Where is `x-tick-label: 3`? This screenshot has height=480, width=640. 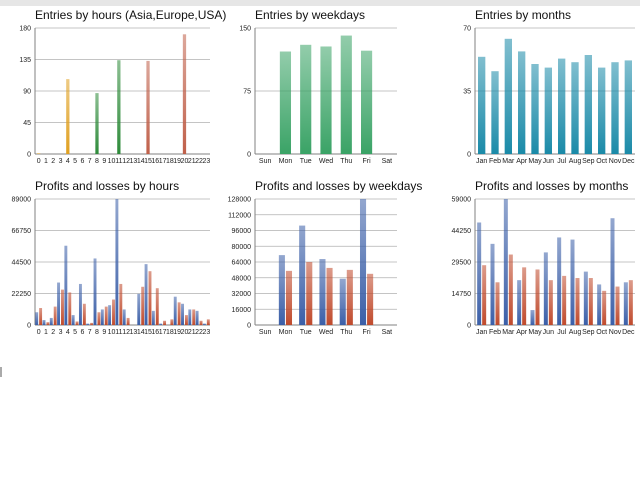
x-tick-label: 3 is located at coordinates (61, 332).